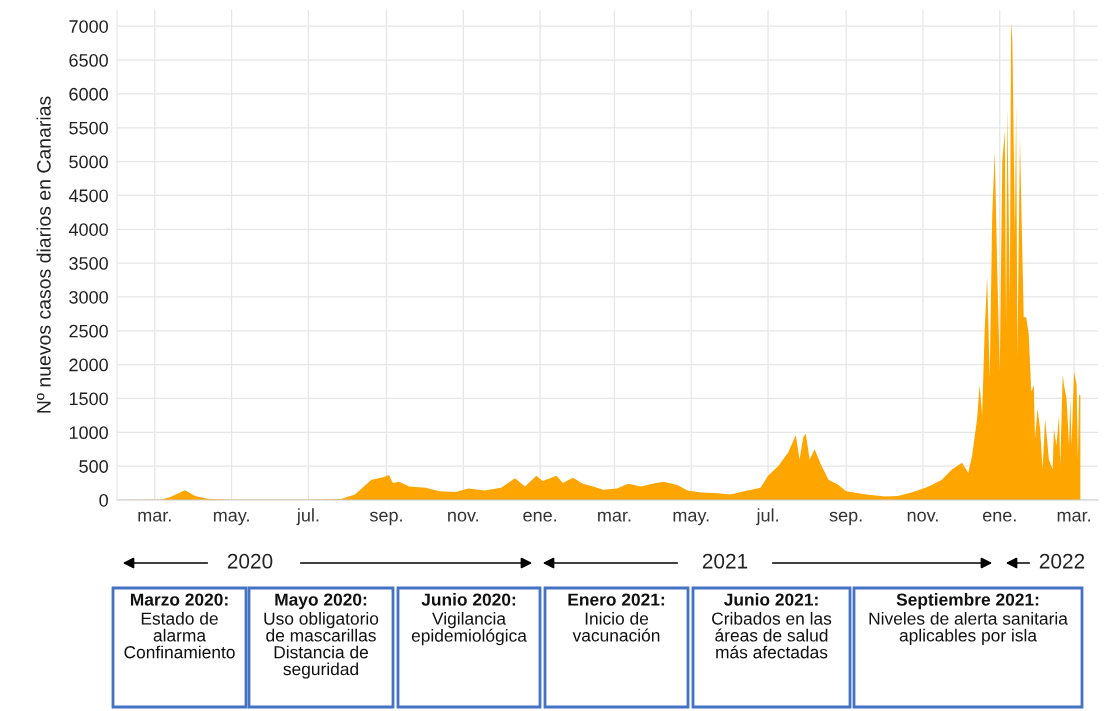 Image resolution: width=1107 pixels, height=711 pixels. Describe the element at coordinates (179, 626) in the screenshot. I see `text: Marzo 2020: Estado de alarma Confinamiento` at that location.